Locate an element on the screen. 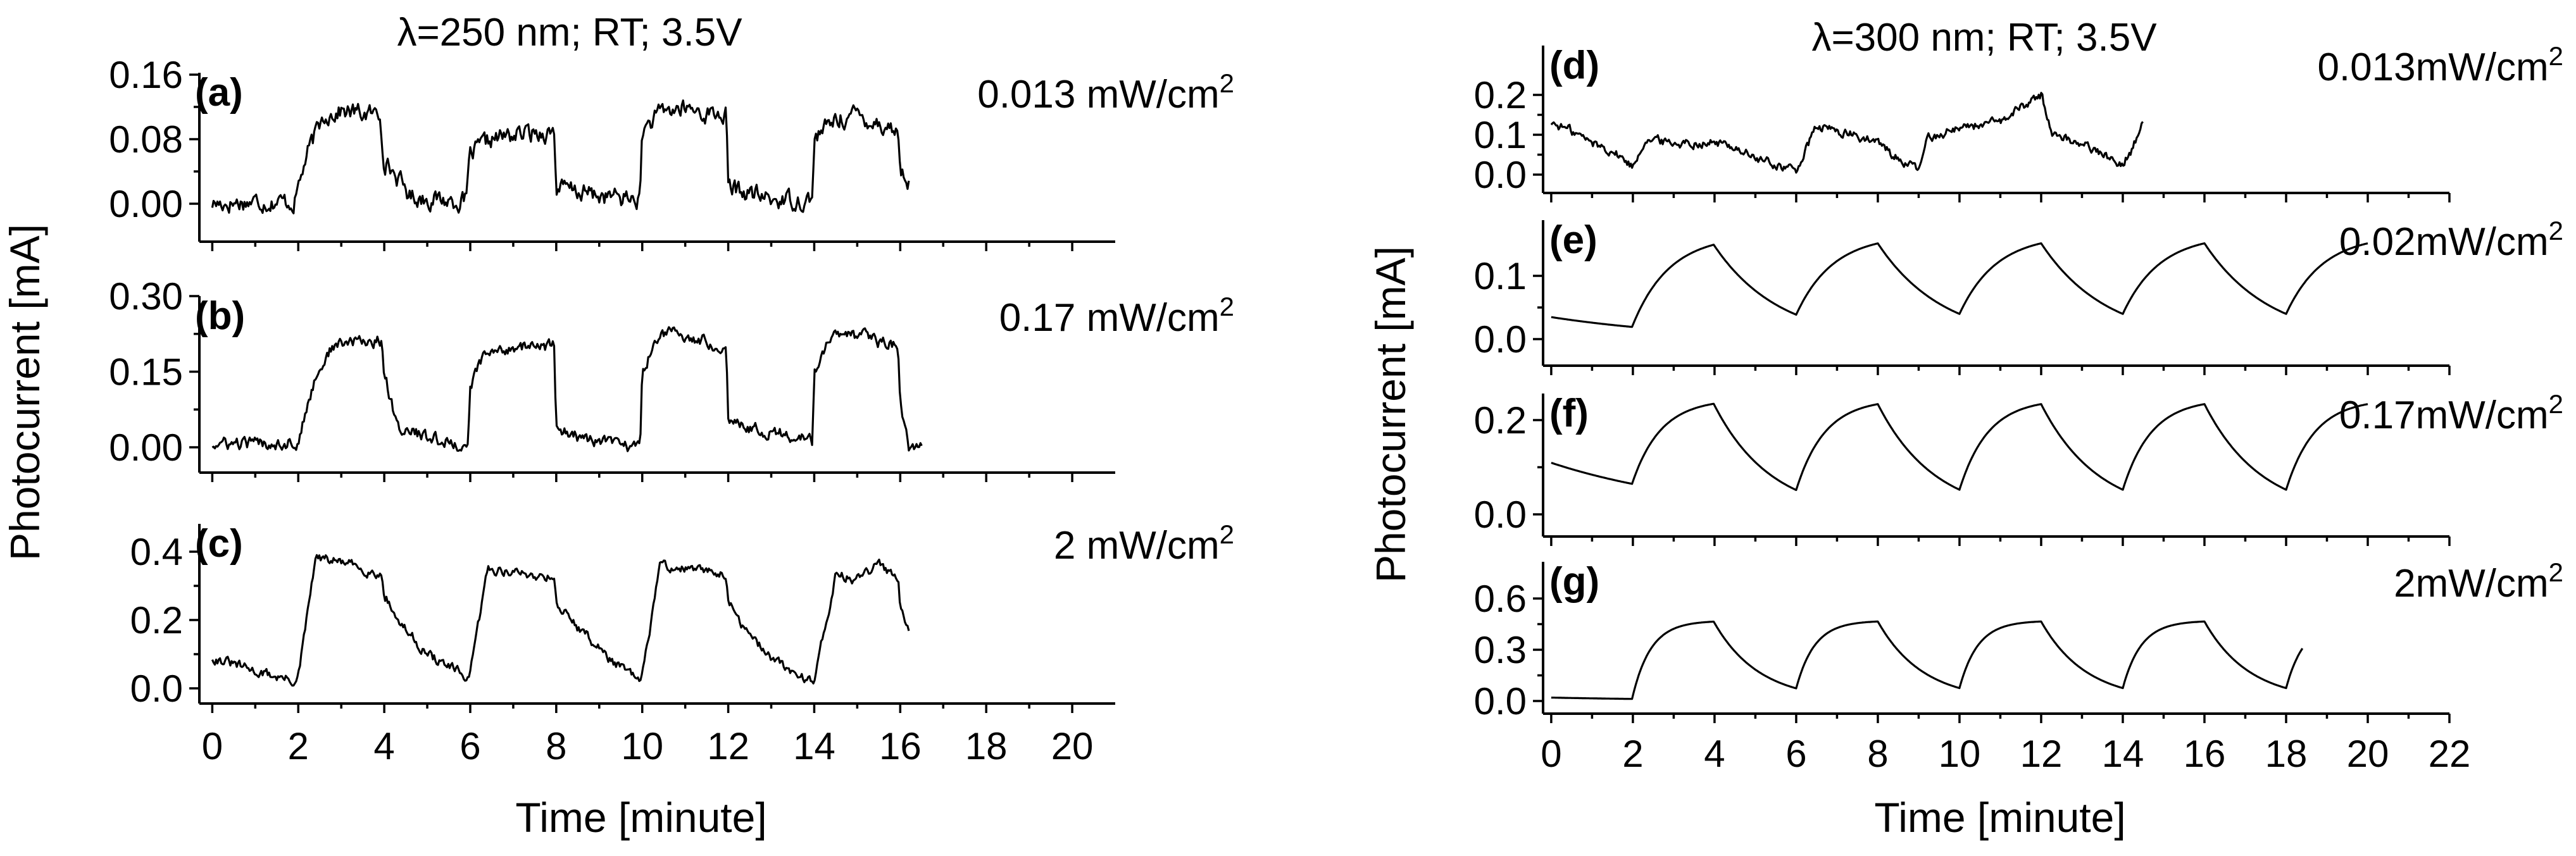  intensity-label: 0.02mW/cm2 is located at coordinates (2451, 240).